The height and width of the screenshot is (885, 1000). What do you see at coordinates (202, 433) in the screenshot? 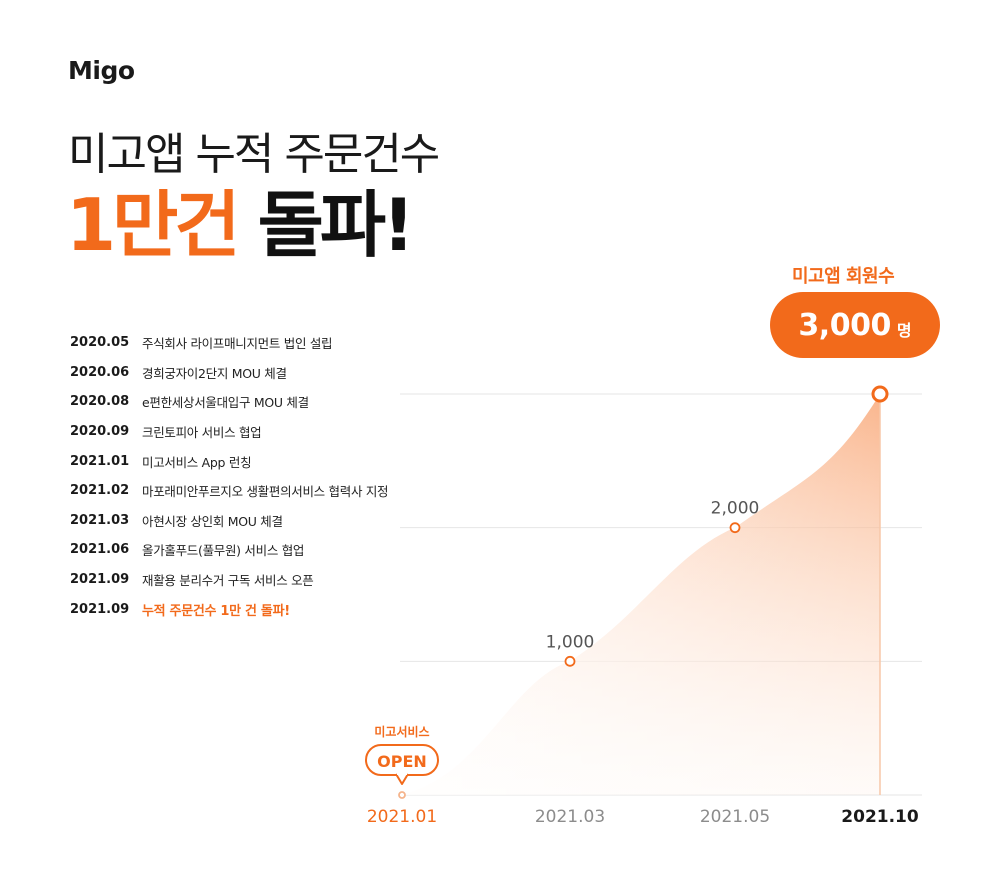
I see `timeline-event: 크린토피아 서비스 협업` at bounding box center [202, 433].